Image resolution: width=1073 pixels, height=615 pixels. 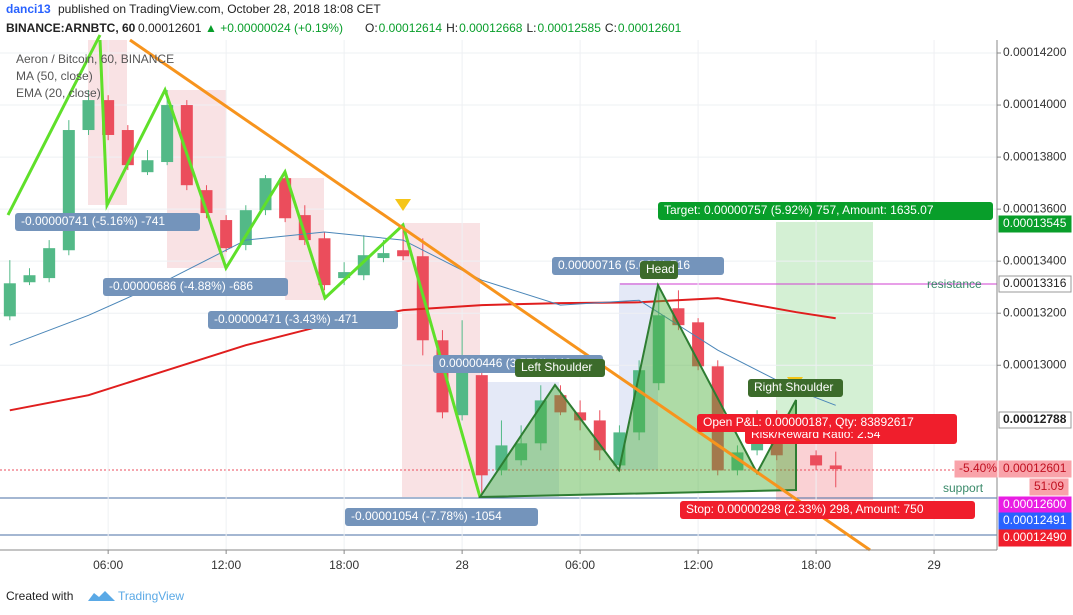 I want to click on legend-entry: EMA (20, close), so click(x=58, y=93).